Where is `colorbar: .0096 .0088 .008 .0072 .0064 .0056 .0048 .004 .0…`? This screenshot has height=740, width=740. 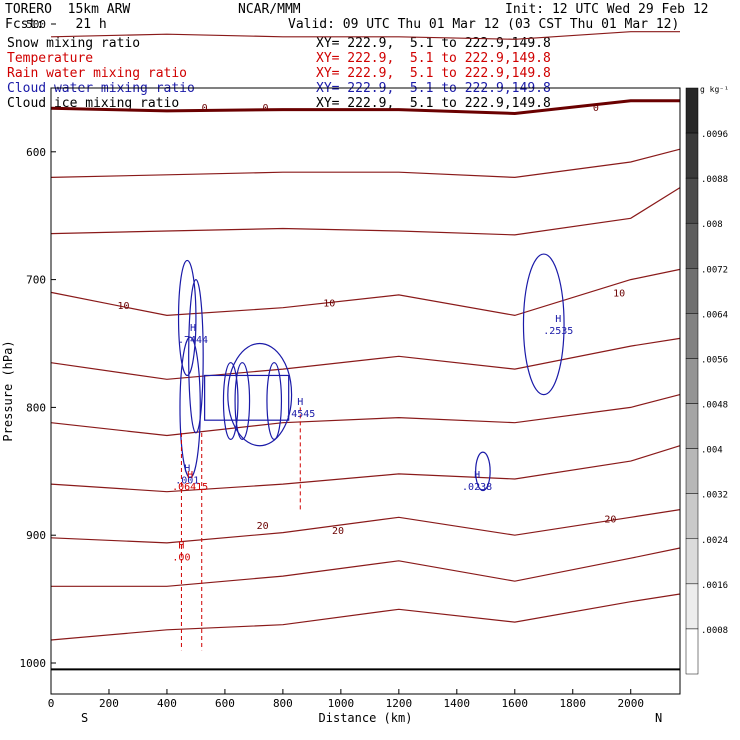 colorbar: .0096 .0088 .008 .0072 .0064 .0056 .0048 .004 .0… is located at coordinates (707, 380).